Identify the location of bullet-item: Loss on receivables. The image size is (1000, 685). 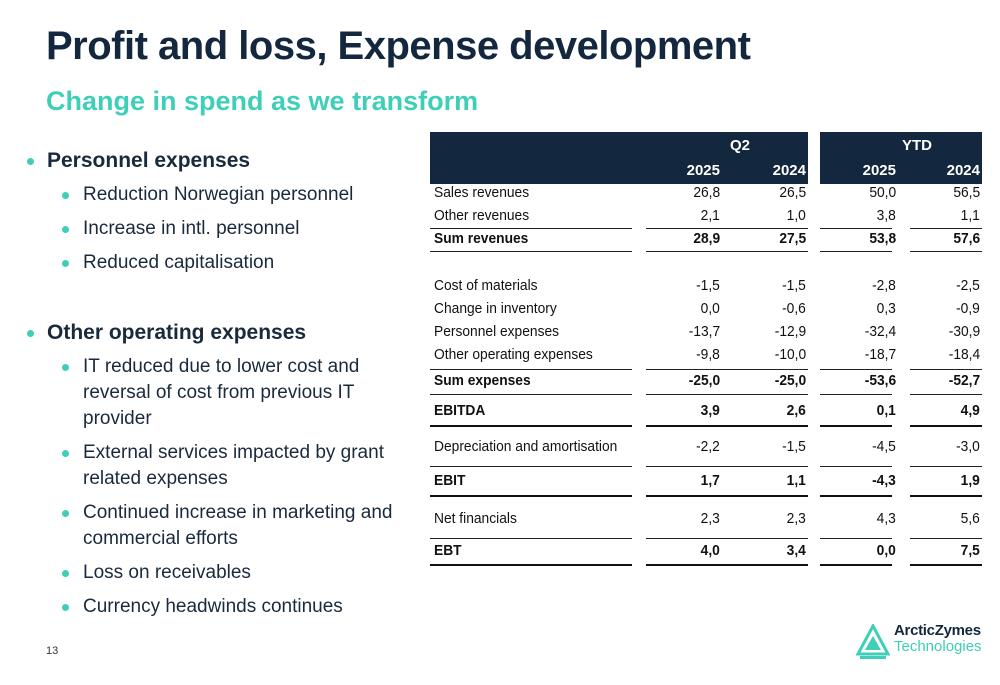
(211, 573).